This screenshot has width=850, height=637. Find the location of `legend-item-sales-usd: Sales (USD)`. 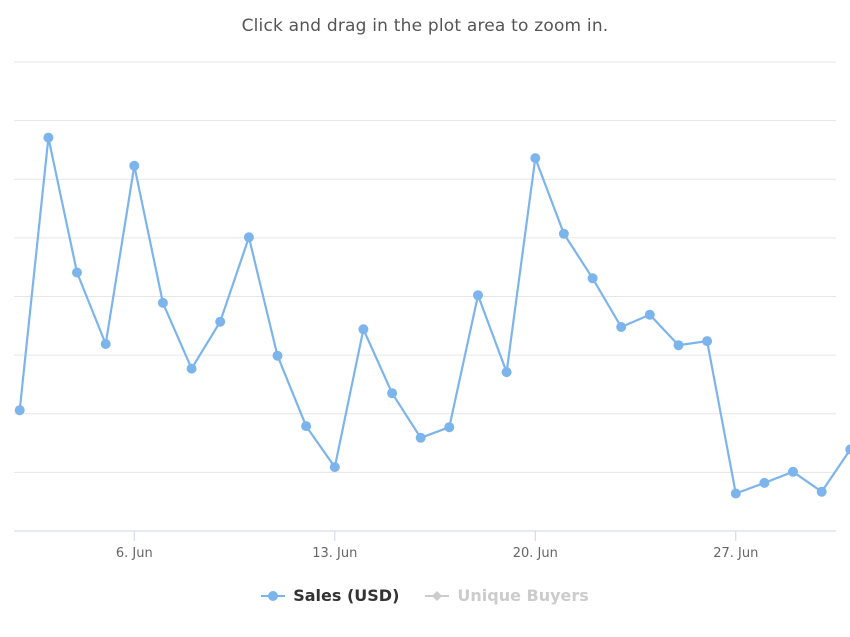

legend-item-sales-usd: Sales (USD) is located at coordinates (330, 595).